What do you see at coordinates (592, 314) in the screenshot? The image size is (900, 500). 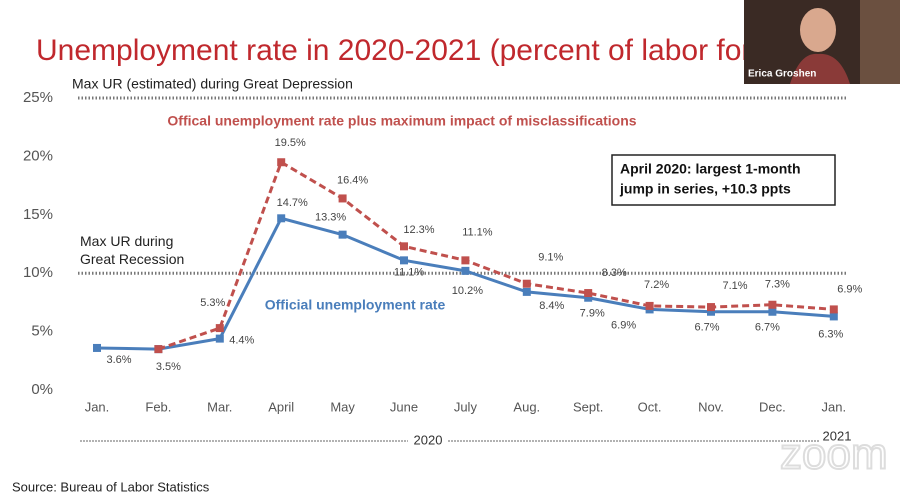 I see `data-label: 7.9%` at bounding box center [592, 314].